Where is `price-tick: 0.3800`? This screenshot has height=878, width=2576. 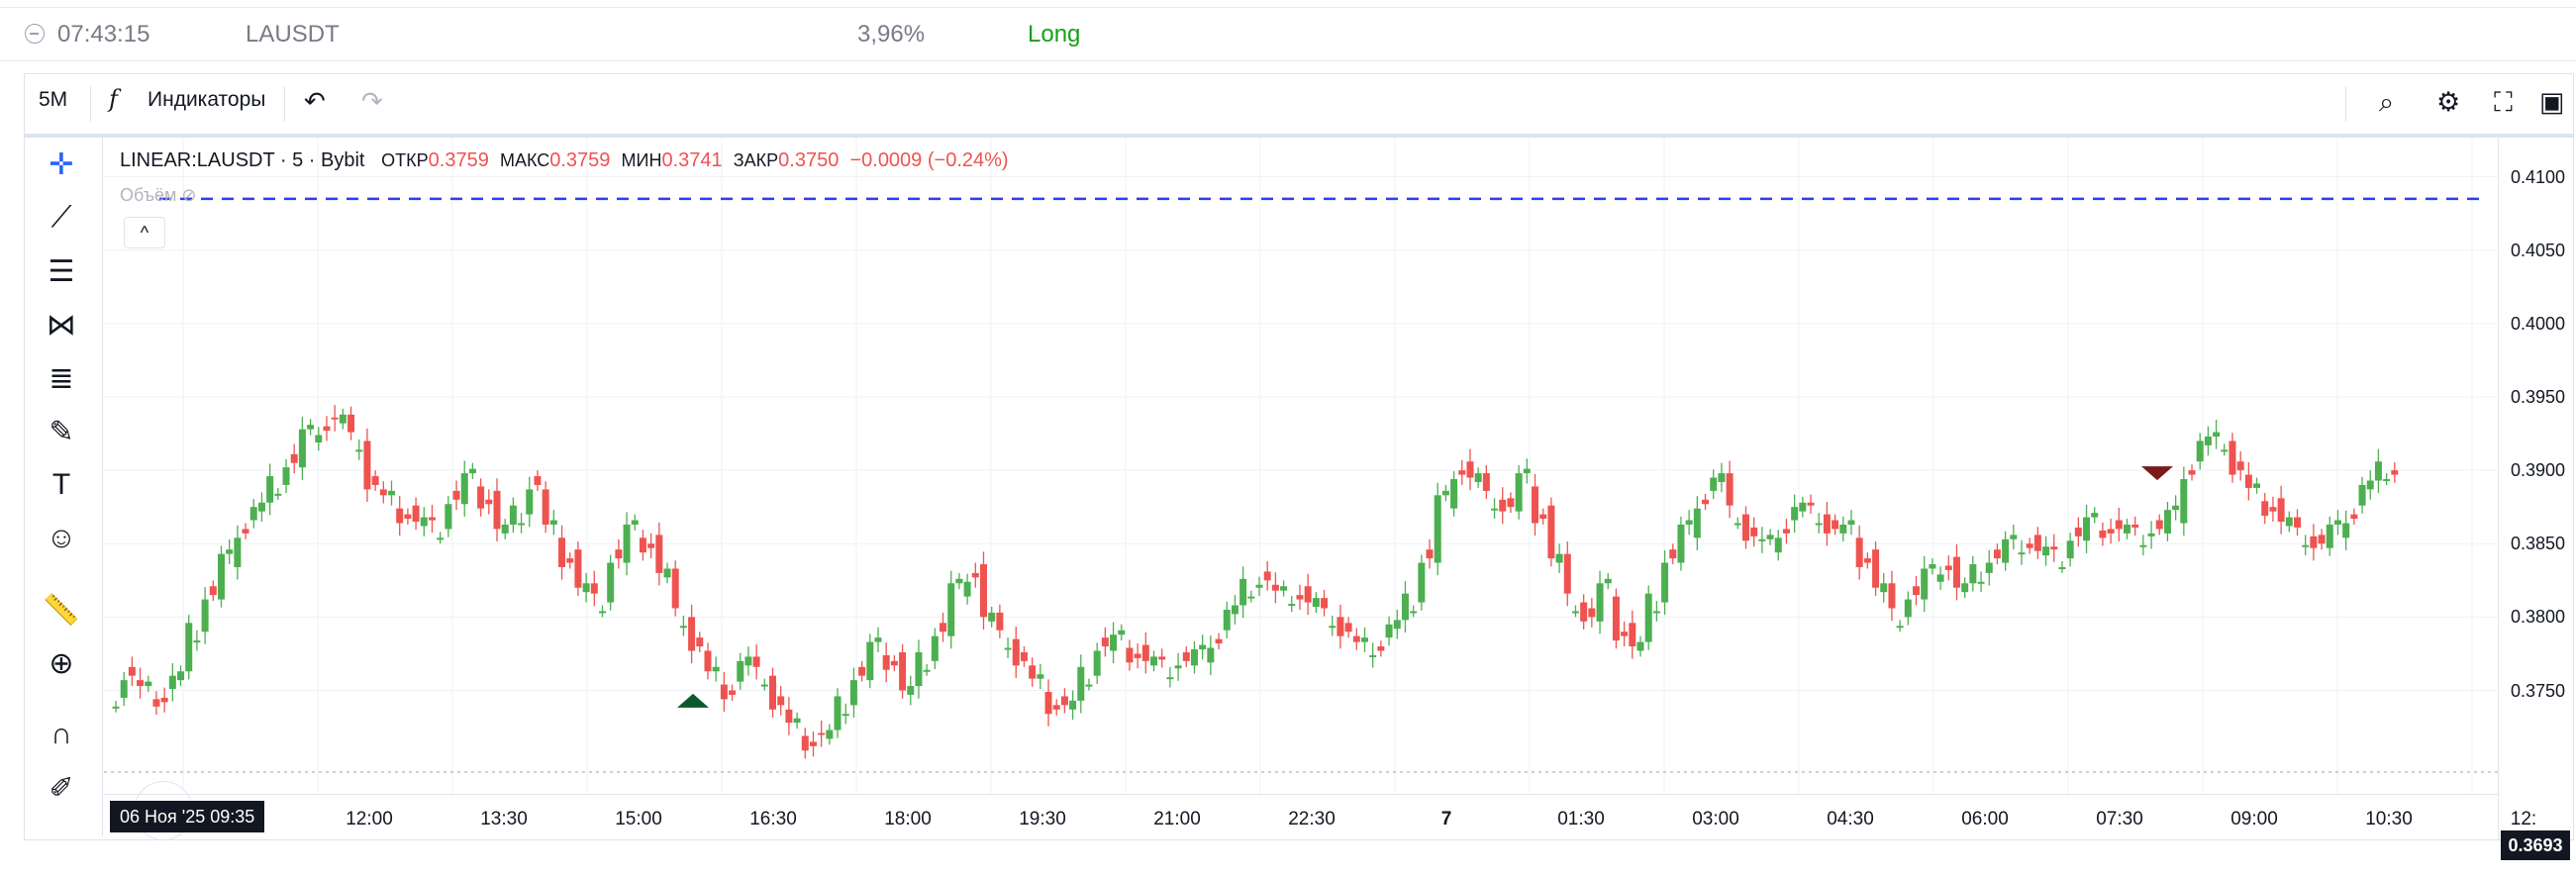
price-tick: 0.3800 is located at coordinates (2538, 617).